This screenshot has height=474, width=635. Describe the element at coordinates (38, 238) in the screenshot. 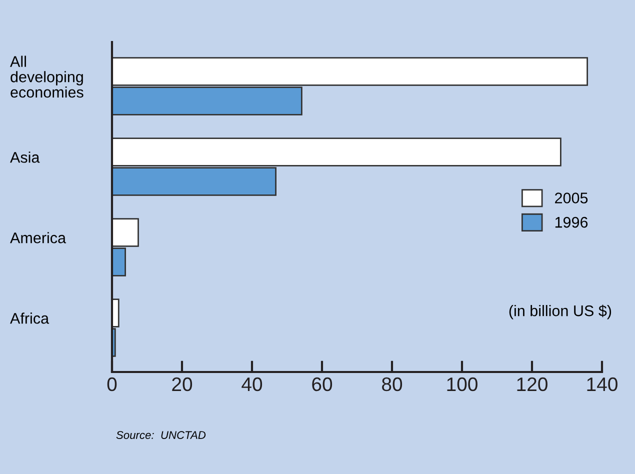

I see `y-tick-label: America` at that location.